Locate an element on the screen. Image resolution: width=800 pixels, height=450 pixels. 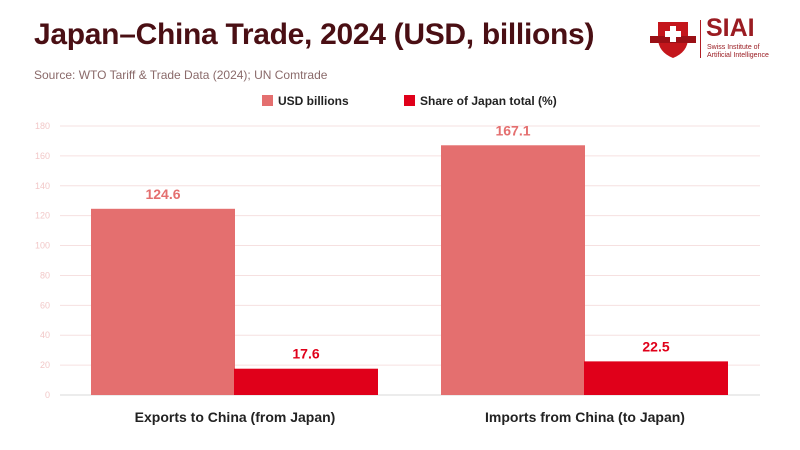
legend-label: USD billions is located at coordinates (313, 101).